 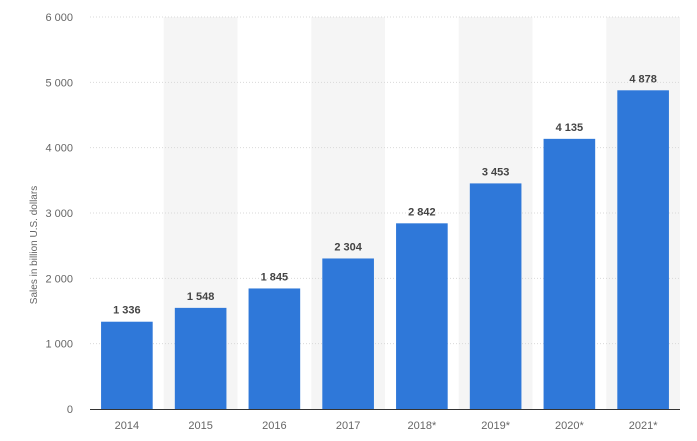 I want to click on bar-value-label: 4 878, so click(x=643, y=79).